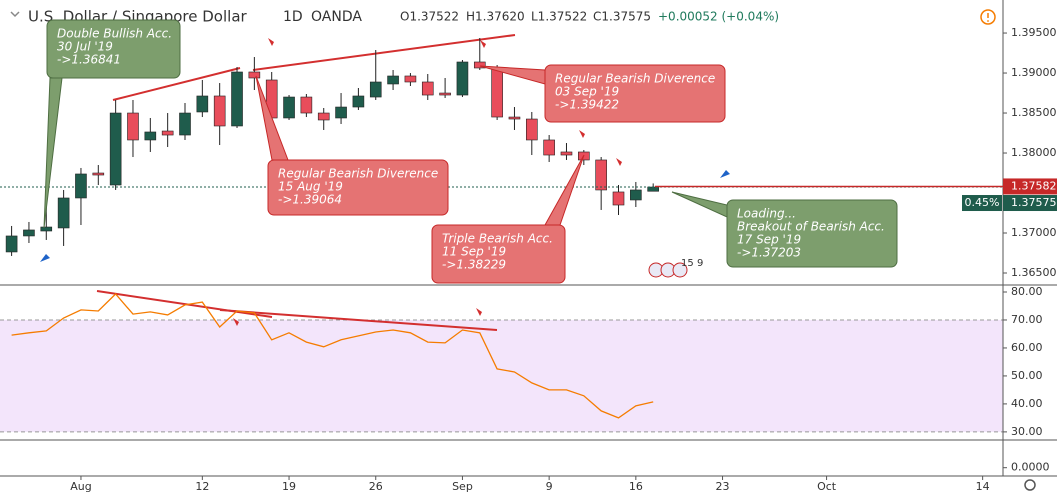  What do you see at coordinates (1030, 467) in the screenshot?
I see `y-tick-label: 0.0000` at bounding box center [1030, 467].